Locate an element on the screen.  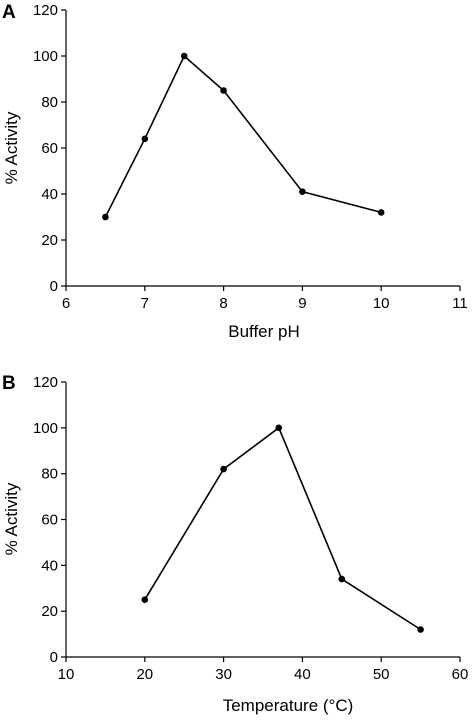
panel-a-x-tick-label: 8 is located at coordinates (223, 303).